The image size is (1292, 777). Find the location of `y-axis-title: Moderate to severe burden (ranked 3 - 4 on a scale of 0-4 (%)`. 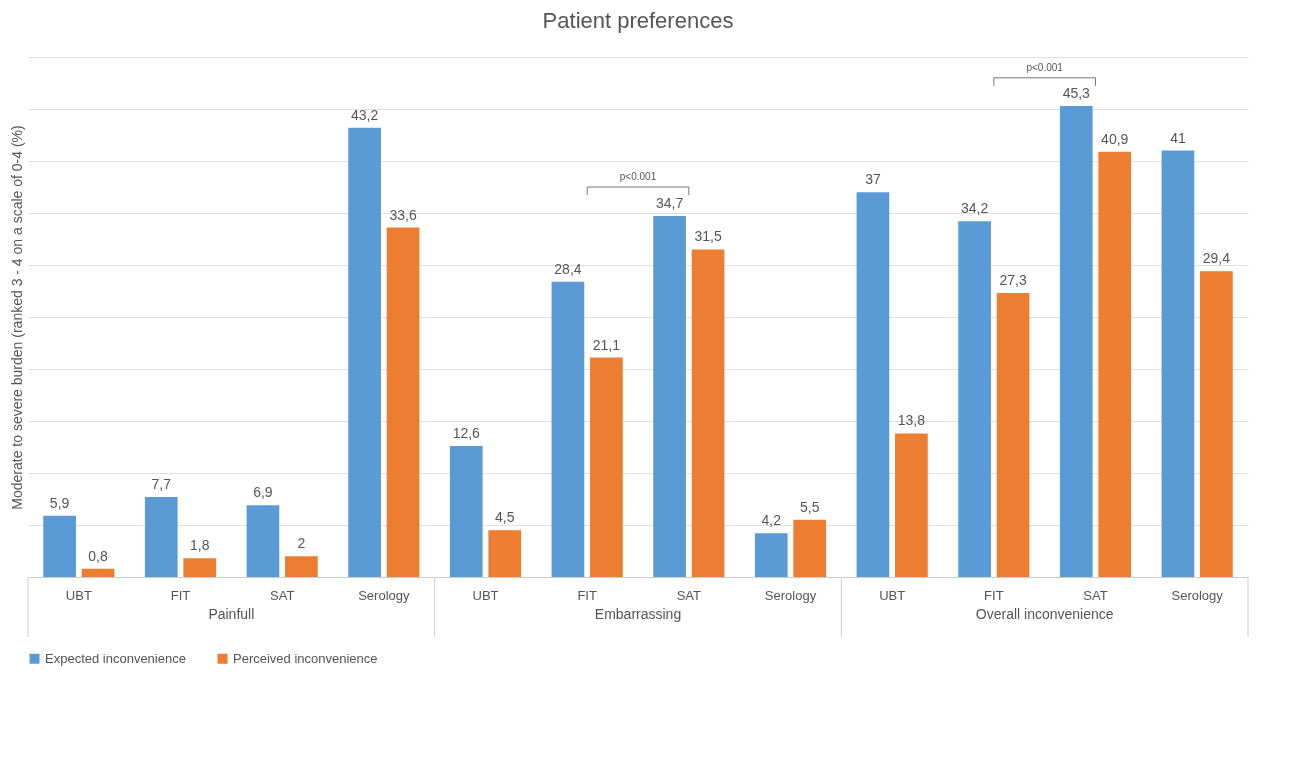

y-axis-title: Moderate to severe burden (ranked 3 - 4 on a scale of 0-4 (%) is located at coordinates (16, 317).